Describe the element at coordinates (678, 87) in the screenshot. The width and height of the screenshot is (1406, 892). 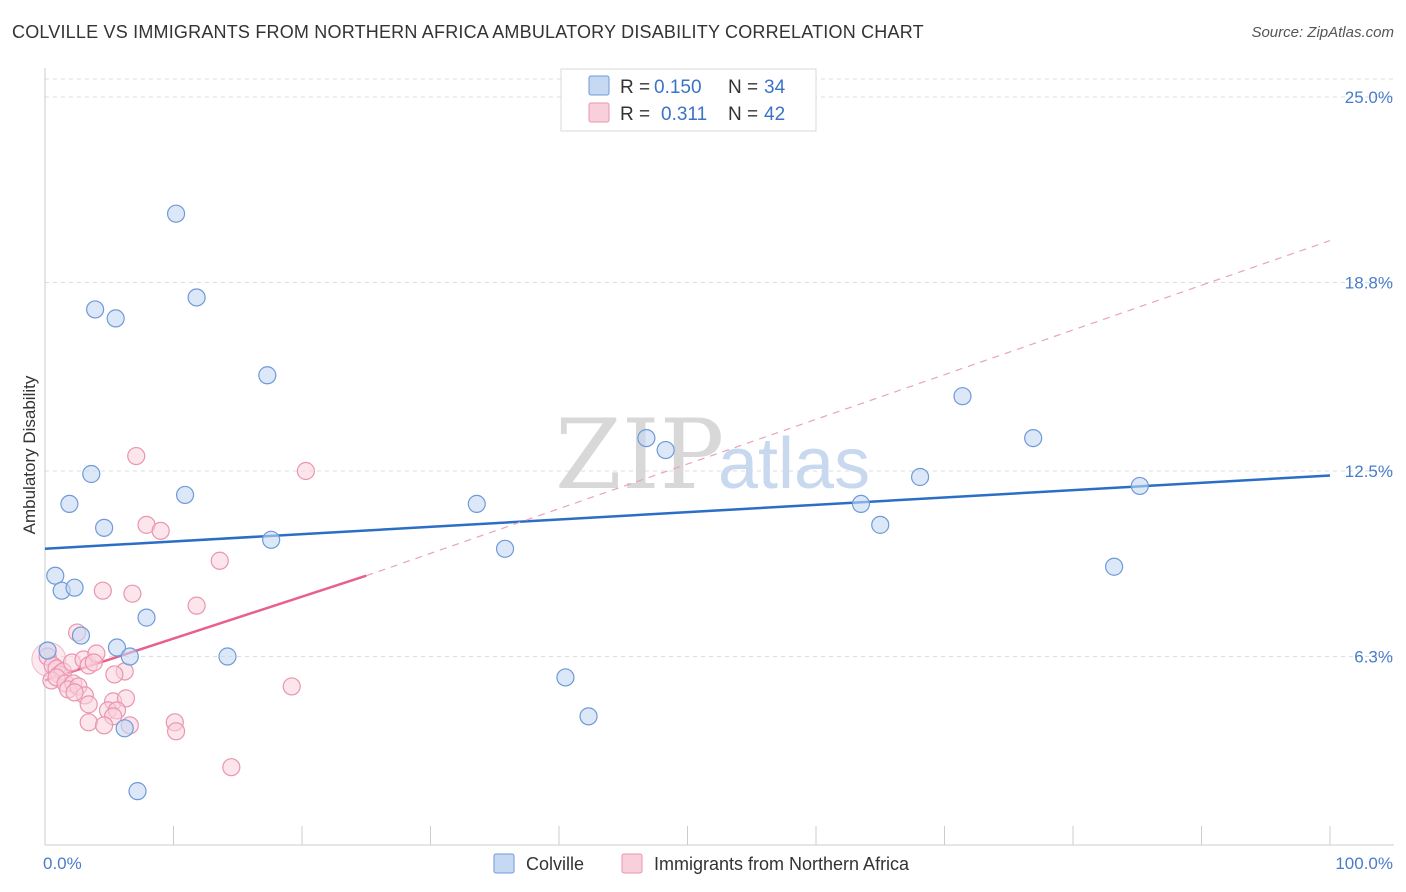
I see `legend-r-value-colville: 0.150` at that location.